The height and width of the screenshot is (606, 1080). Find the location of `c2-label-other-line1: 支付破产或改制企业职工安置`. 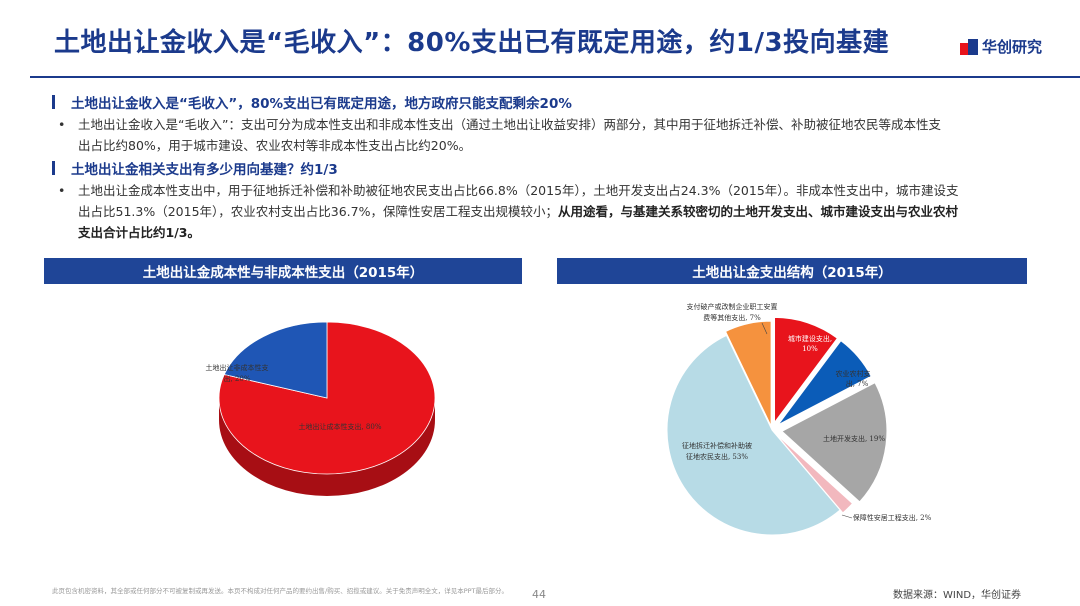

c2-label-other-line1: 支付破产或改制企业职工安置 is located at coordinates (732, 306).